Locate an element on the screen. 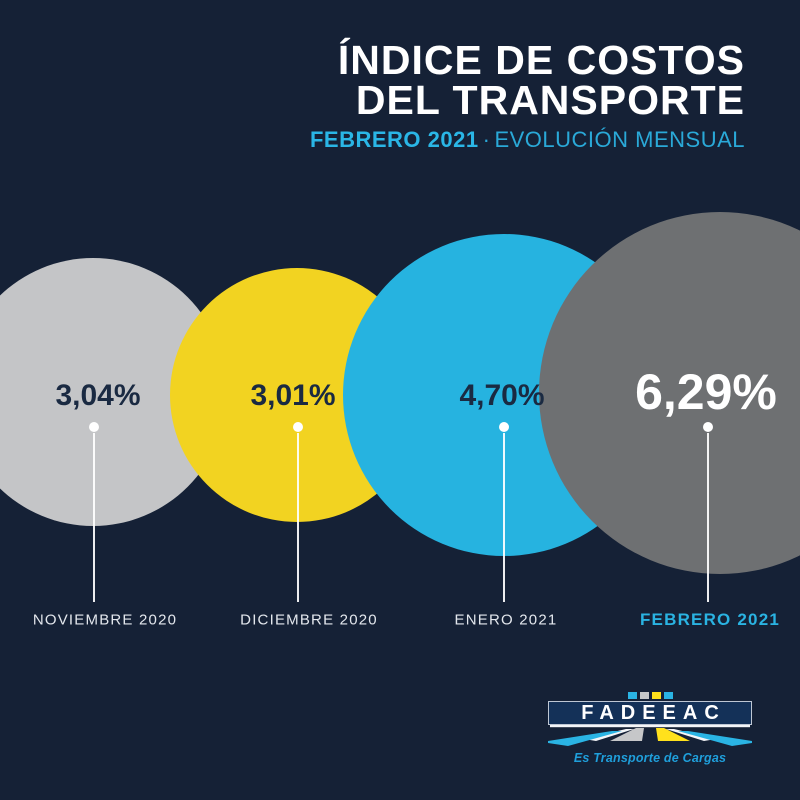 The width and height of the screenshot is (800, 800). logo-tagline: Es Transporte de Cargas is located at coordinates (650, 758).